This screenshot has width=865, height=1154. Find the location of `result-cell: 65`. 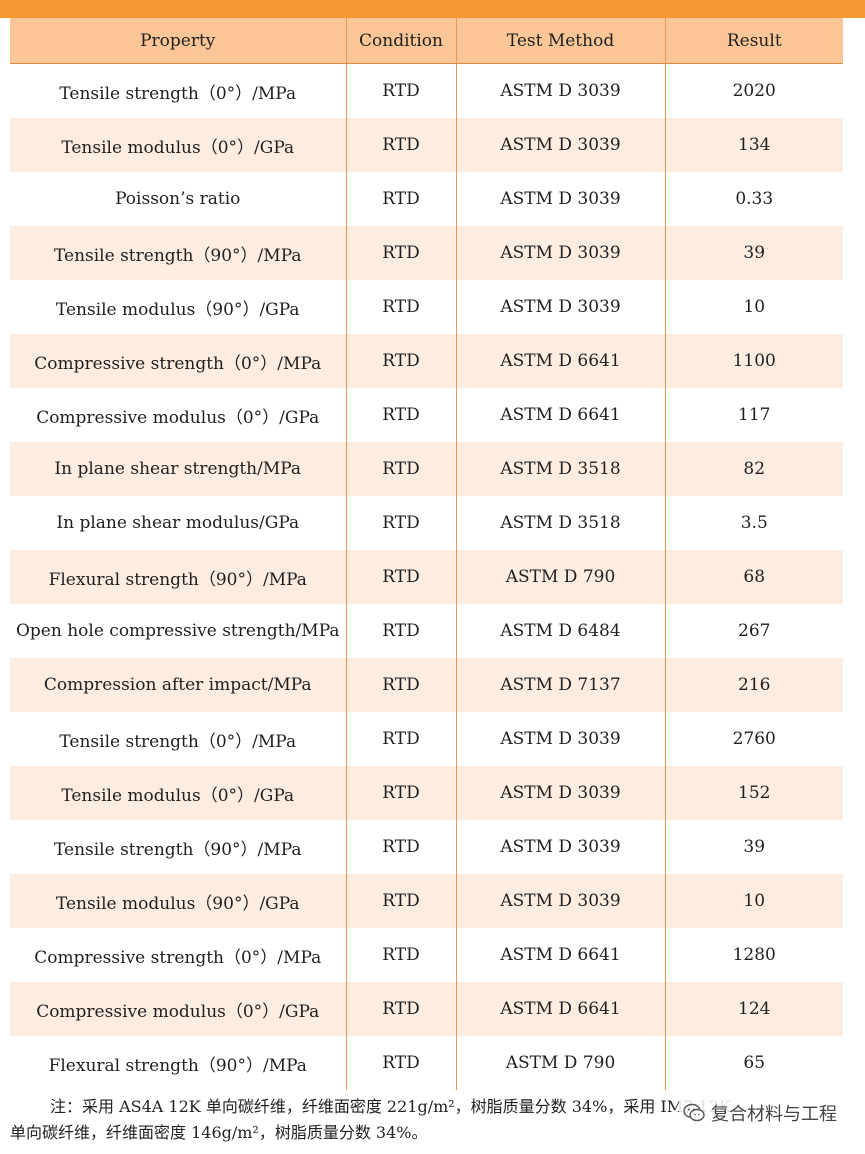

result-cell: 65 is located at coordinates (753, 1063).